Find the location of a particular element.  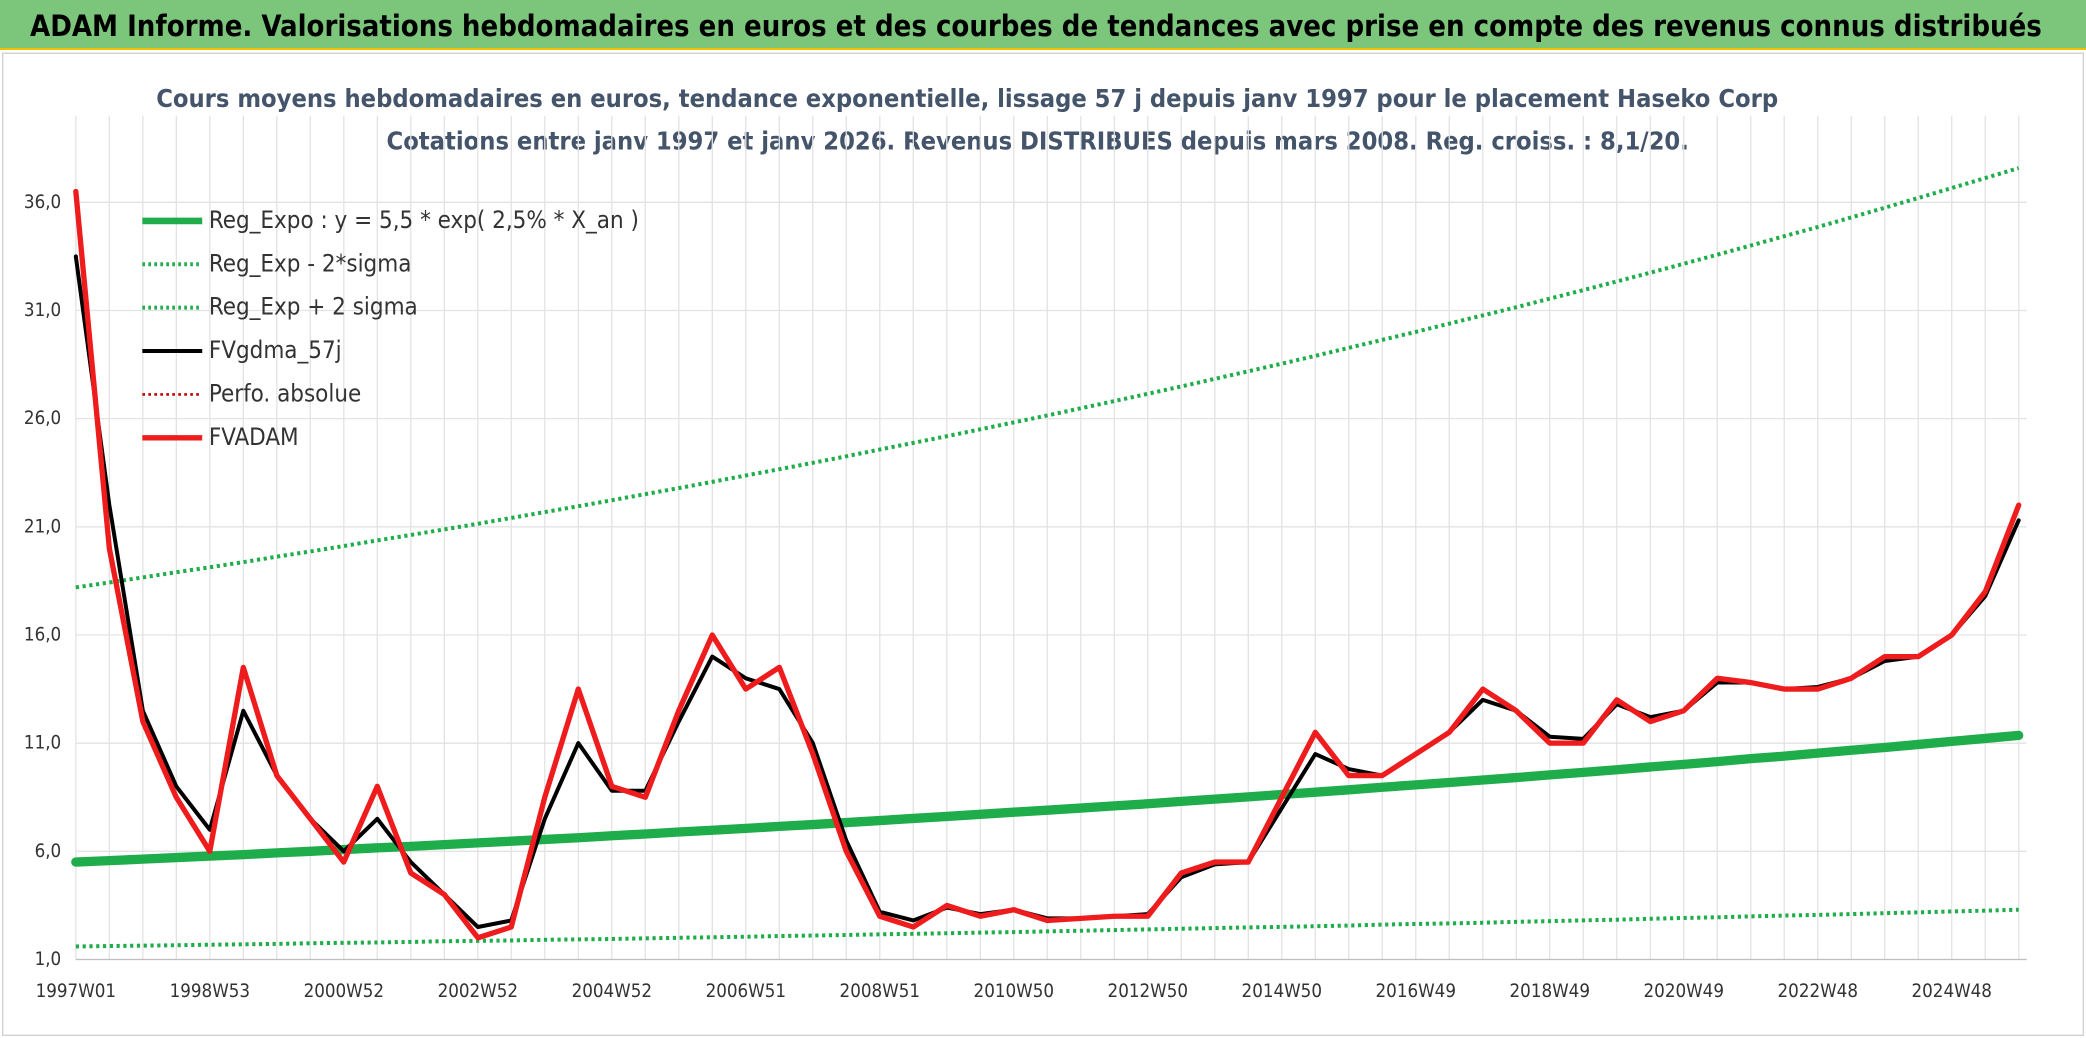

x-tick-label: 2004W52 is located at coordinates (612, 991).